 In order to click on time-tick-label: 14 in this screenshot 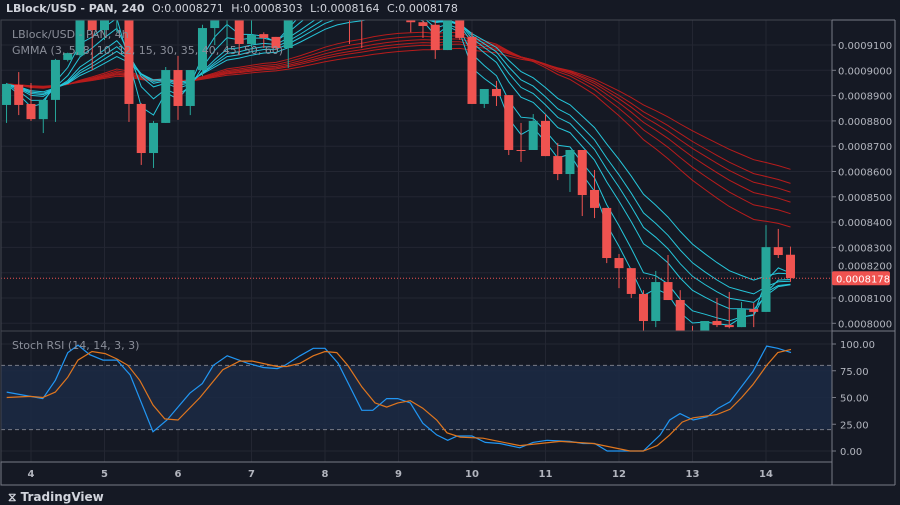, I will do `click(766, 474)`.